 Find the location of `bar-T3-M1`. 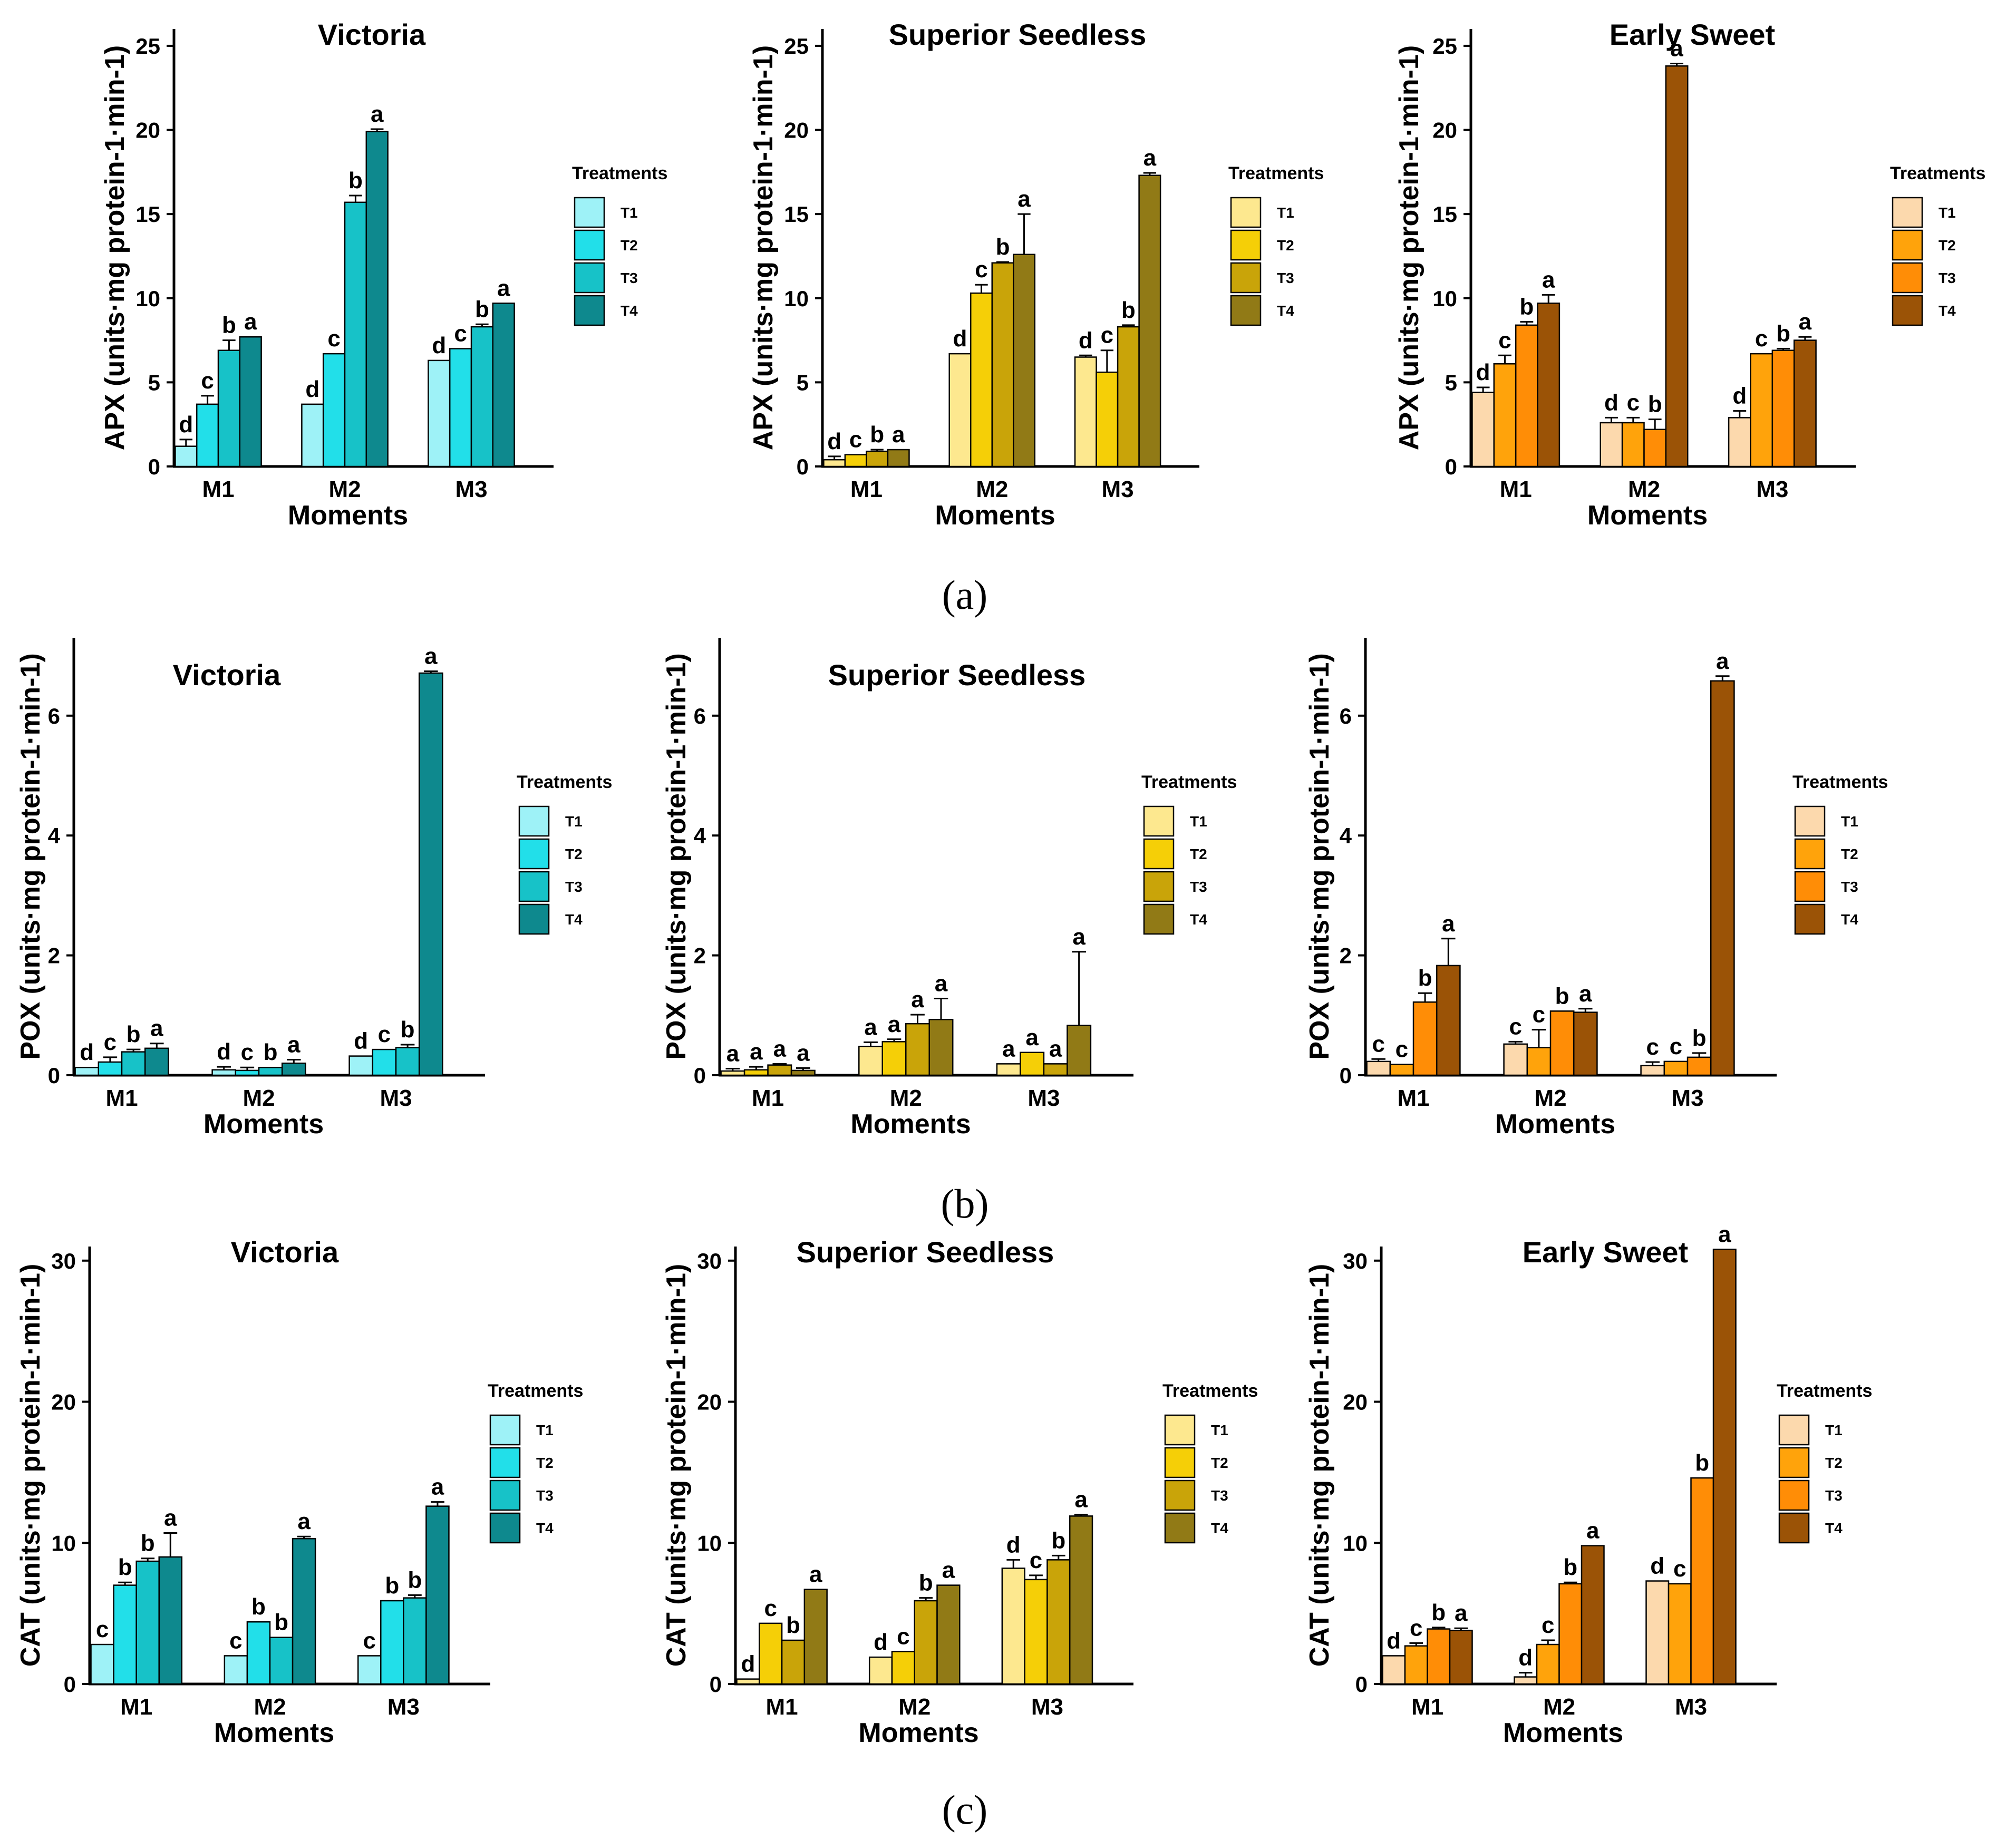

bar-T3-M1 is located at coordinates (133, 1063).